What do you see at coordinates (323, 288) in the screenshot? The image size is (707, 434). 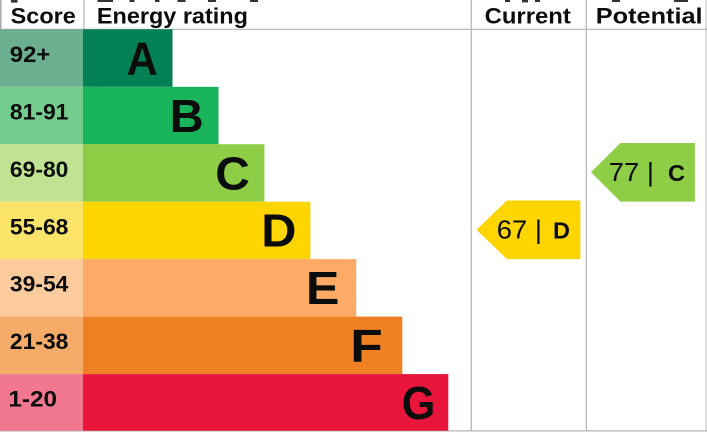 I see `svg-text: E` at bounding box center [323, 288].